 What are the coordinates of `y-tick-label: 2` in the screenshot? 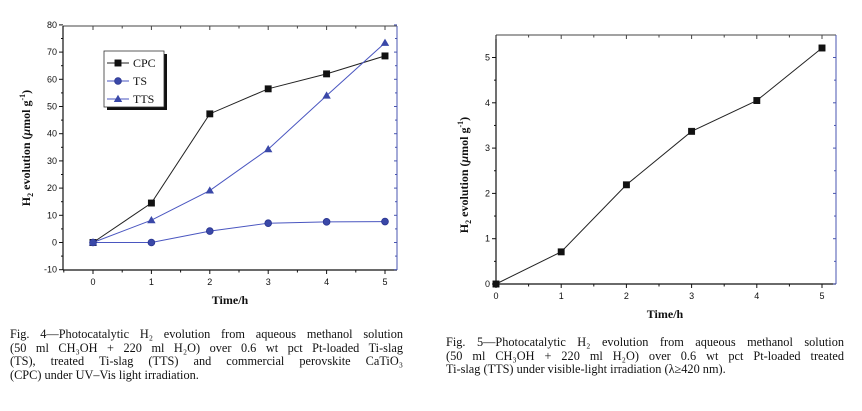 It's located at (487, 193).